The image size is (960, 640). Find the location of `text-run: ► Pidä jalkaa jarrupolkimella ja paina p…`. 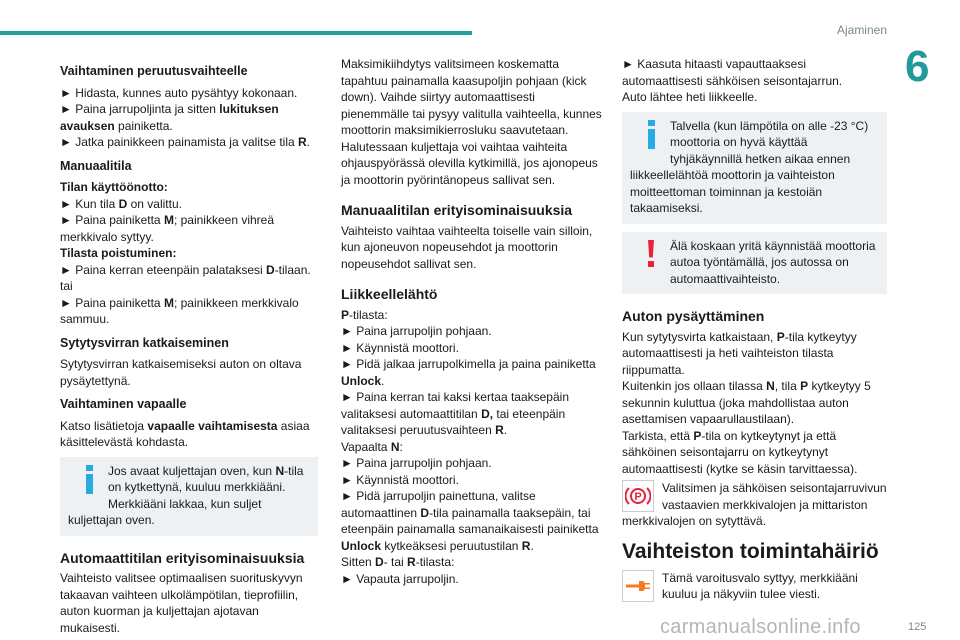

text-run: ► Pidä jalkaa jarrupolkimella ja paina p… is located at coordinates (468, 364).